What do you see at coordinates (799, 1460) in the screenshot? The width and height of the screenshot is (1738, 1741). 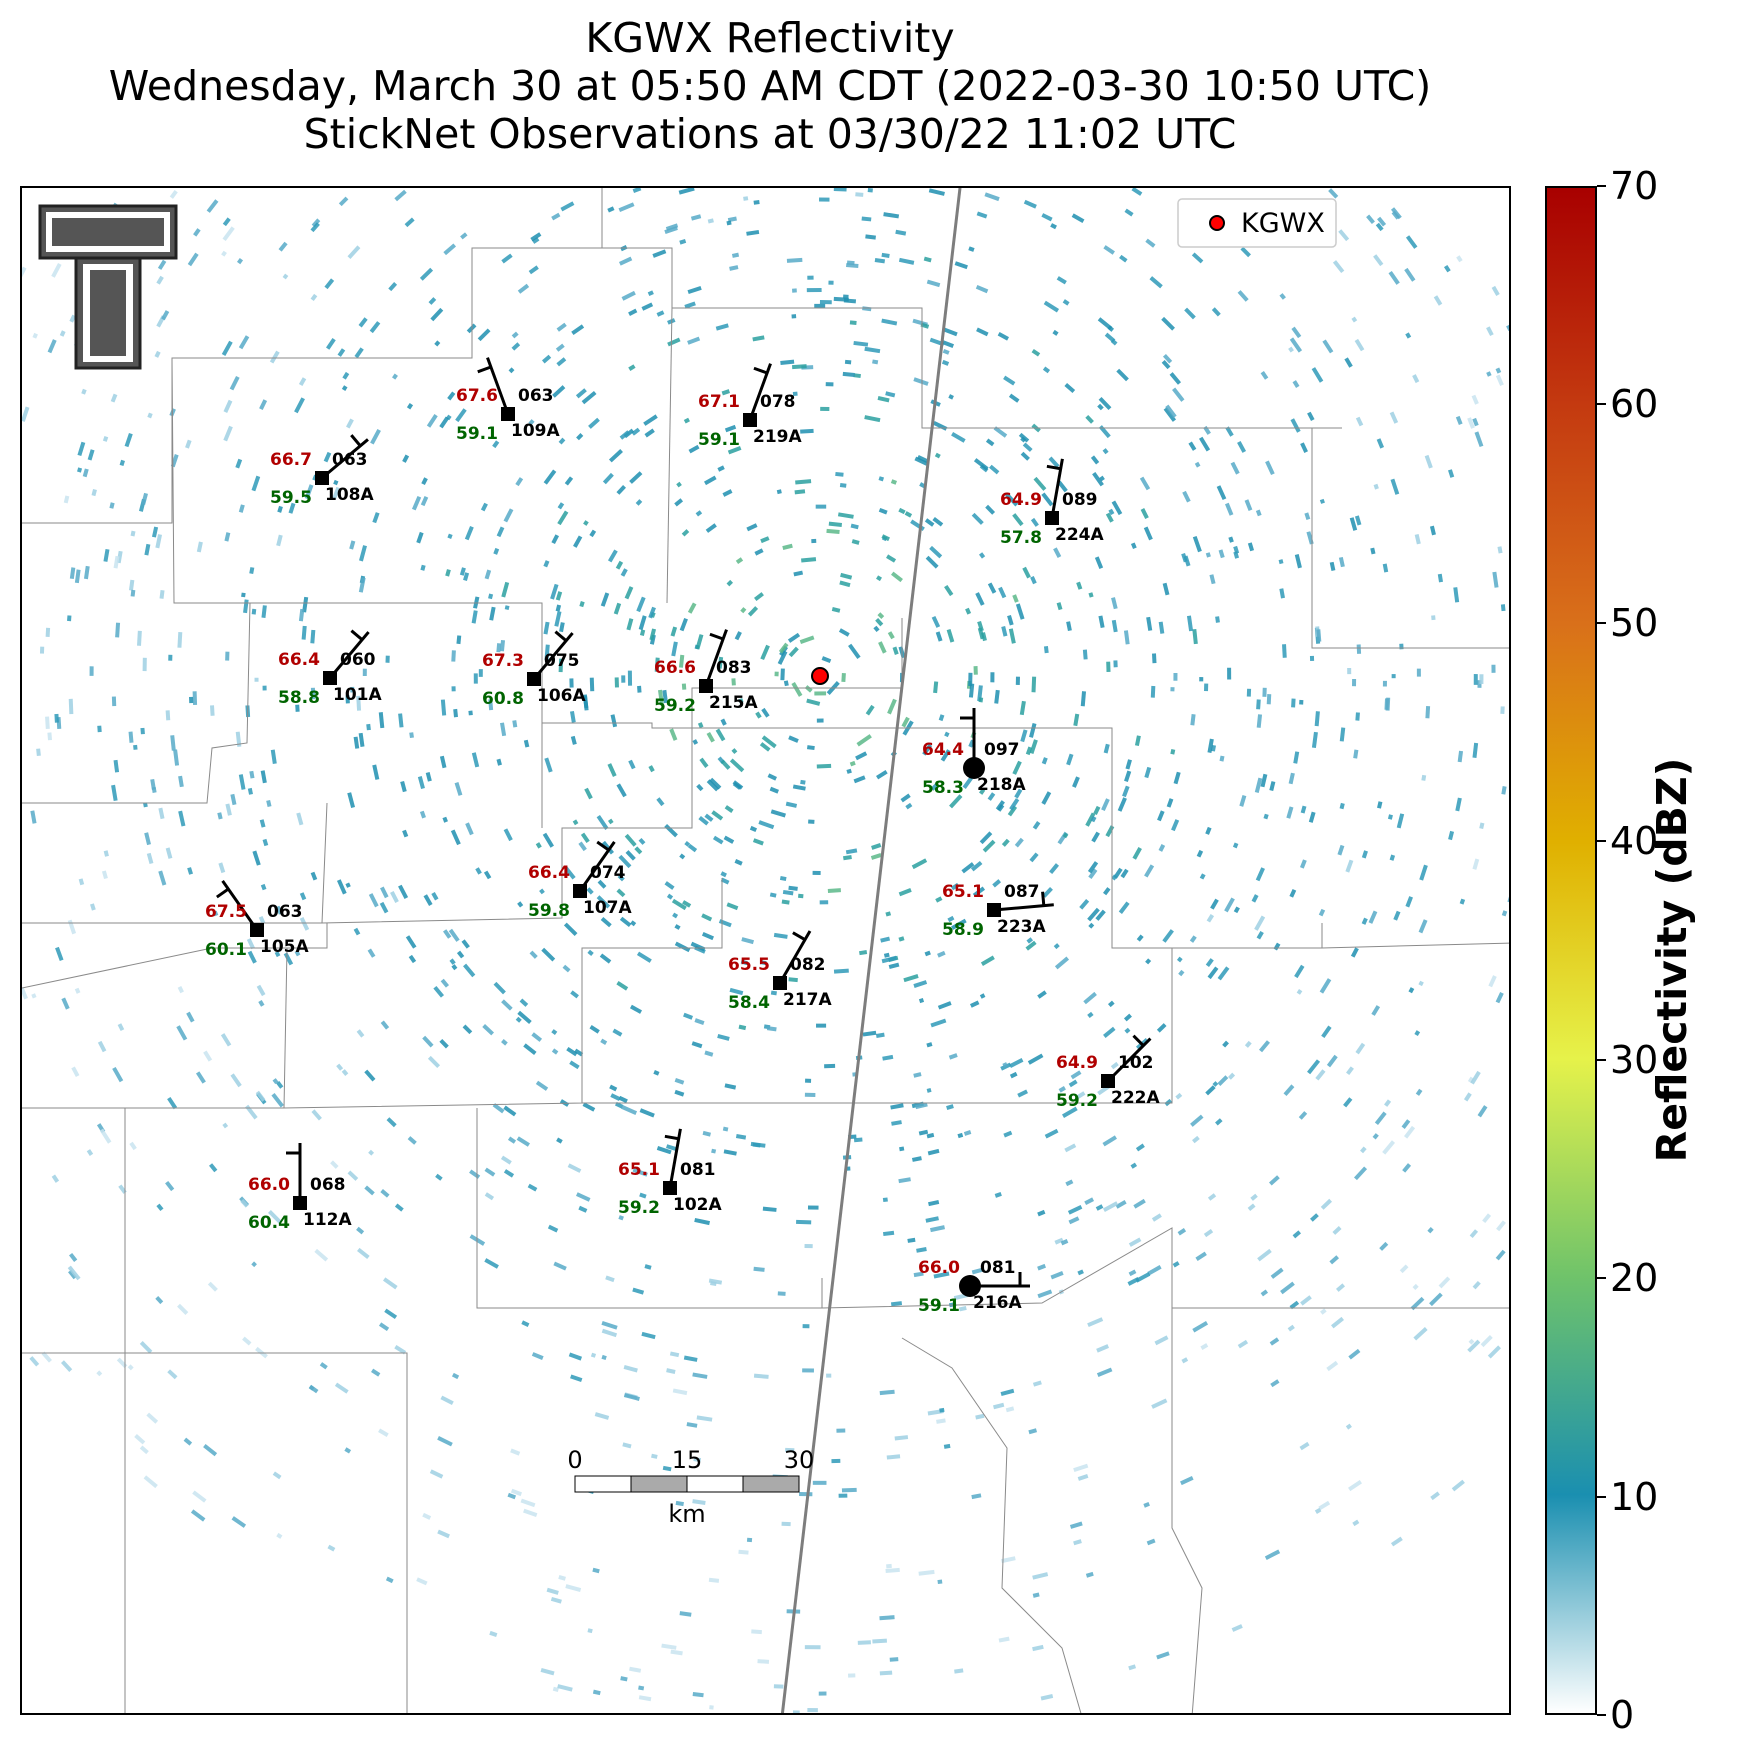 I see `scale-tick-30: 30` at bounding box center [799, 1460].